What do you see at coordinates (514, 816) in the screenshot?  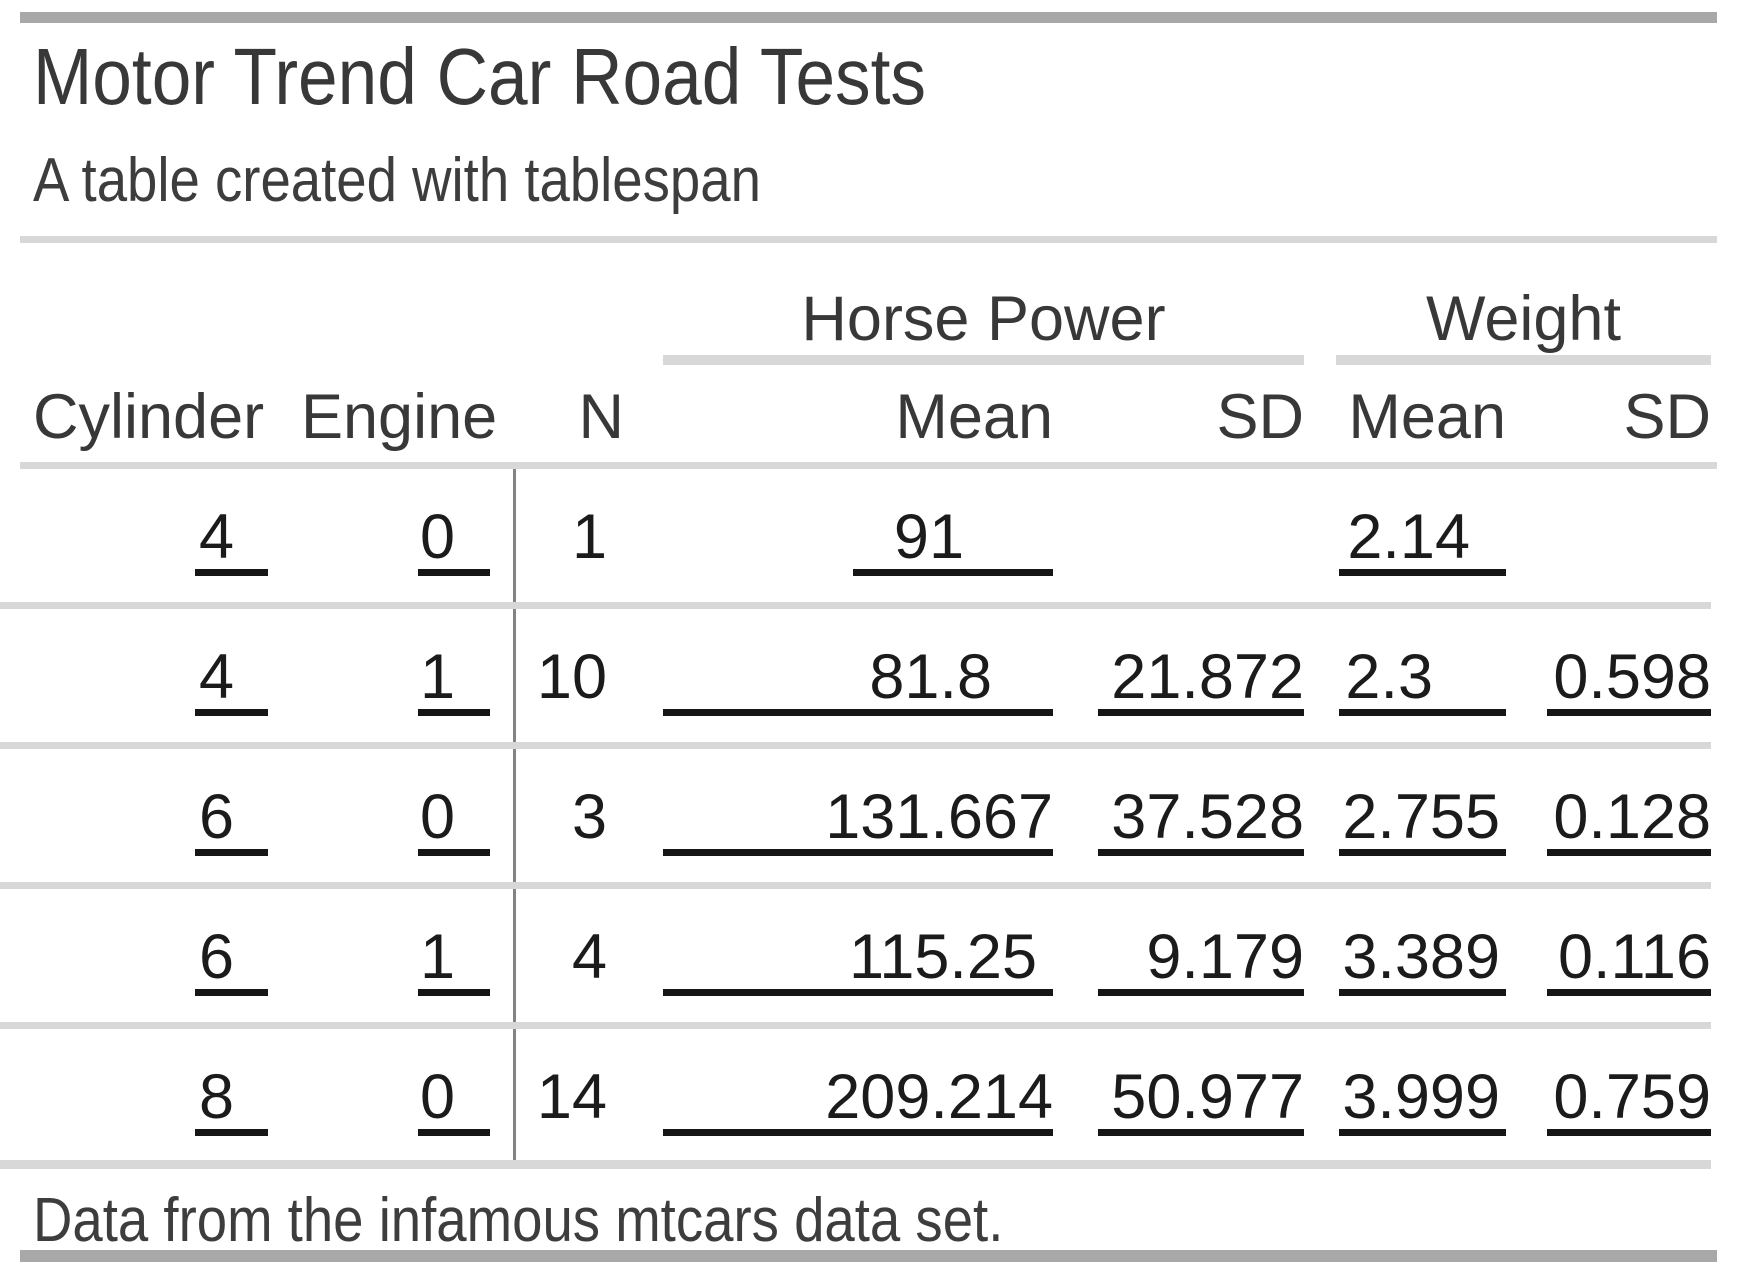 I see `row-label-divider` at bounding box center [514, 816].